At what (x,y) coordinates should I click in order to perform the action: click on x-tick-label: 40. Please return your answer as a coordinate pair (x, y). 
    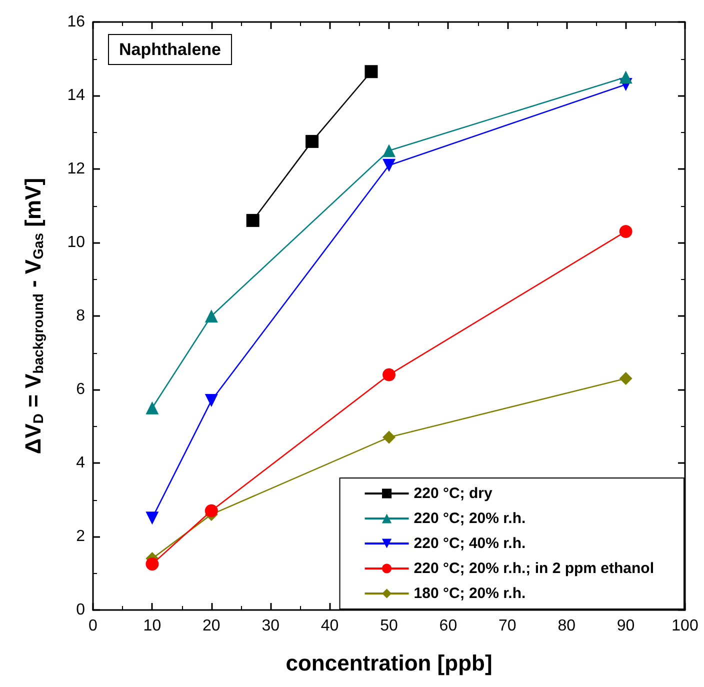
    Looking at the image, I should click on (329, 626).